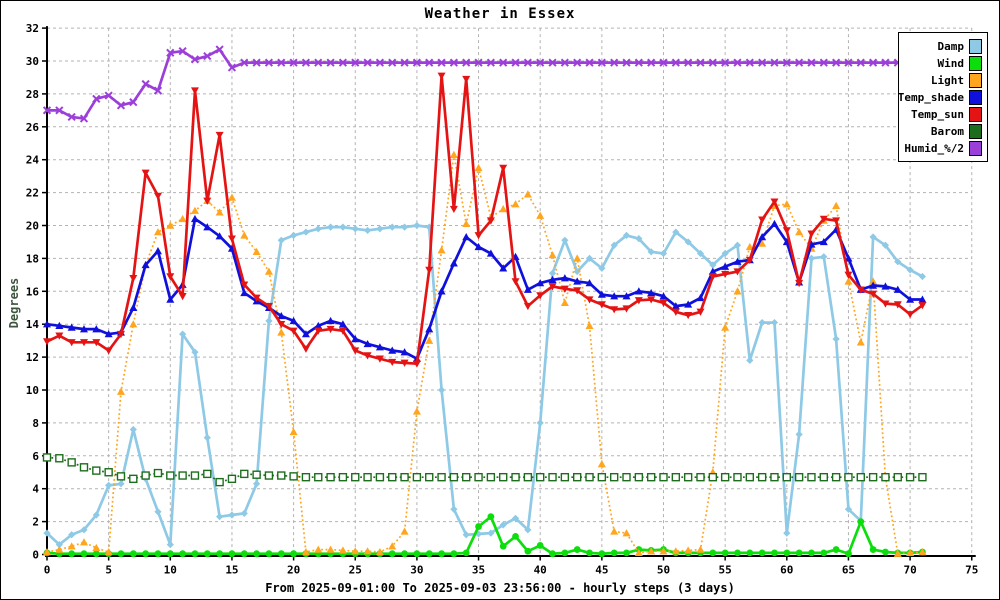 The width and height of the screenshot is (1000, 600). Describe the element at coordinates (975, 63) in the screenshot. I see `legend-swatch-wind` at that location.